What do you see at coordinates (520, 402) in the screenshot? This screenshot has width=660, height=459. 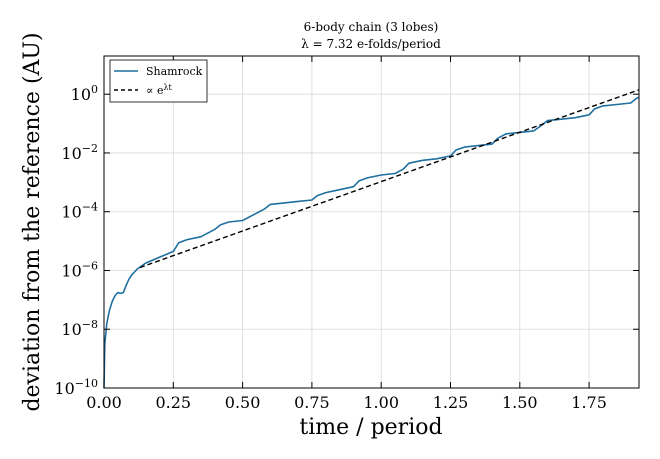 I see `x-tick-label-6: 1.50` at bounding box center [520, 402].